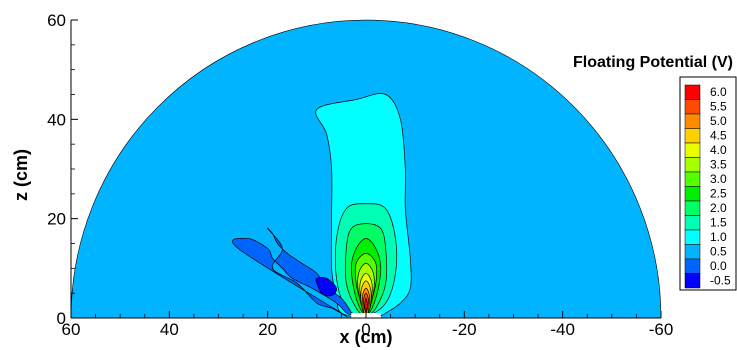 Image resolution: width=737 pixels, height=350 pixels. I want to click on legend-label: 1.0, so click(718, 237).